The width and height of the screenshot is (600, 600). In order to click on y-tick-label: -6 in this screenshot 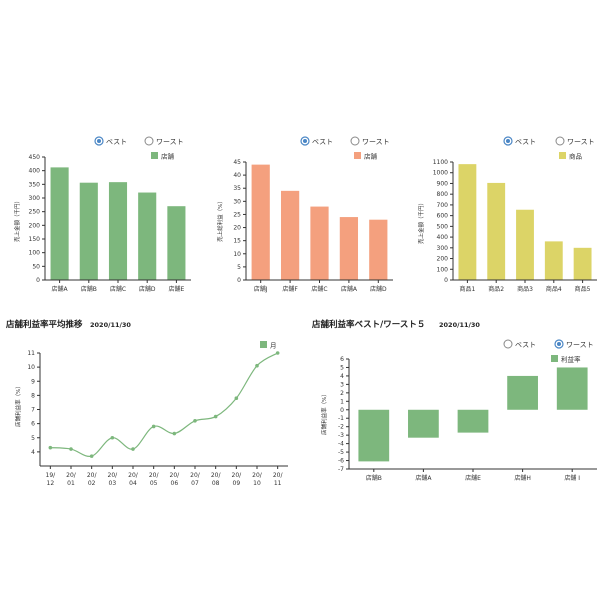, I will do `click(341, 461)`.